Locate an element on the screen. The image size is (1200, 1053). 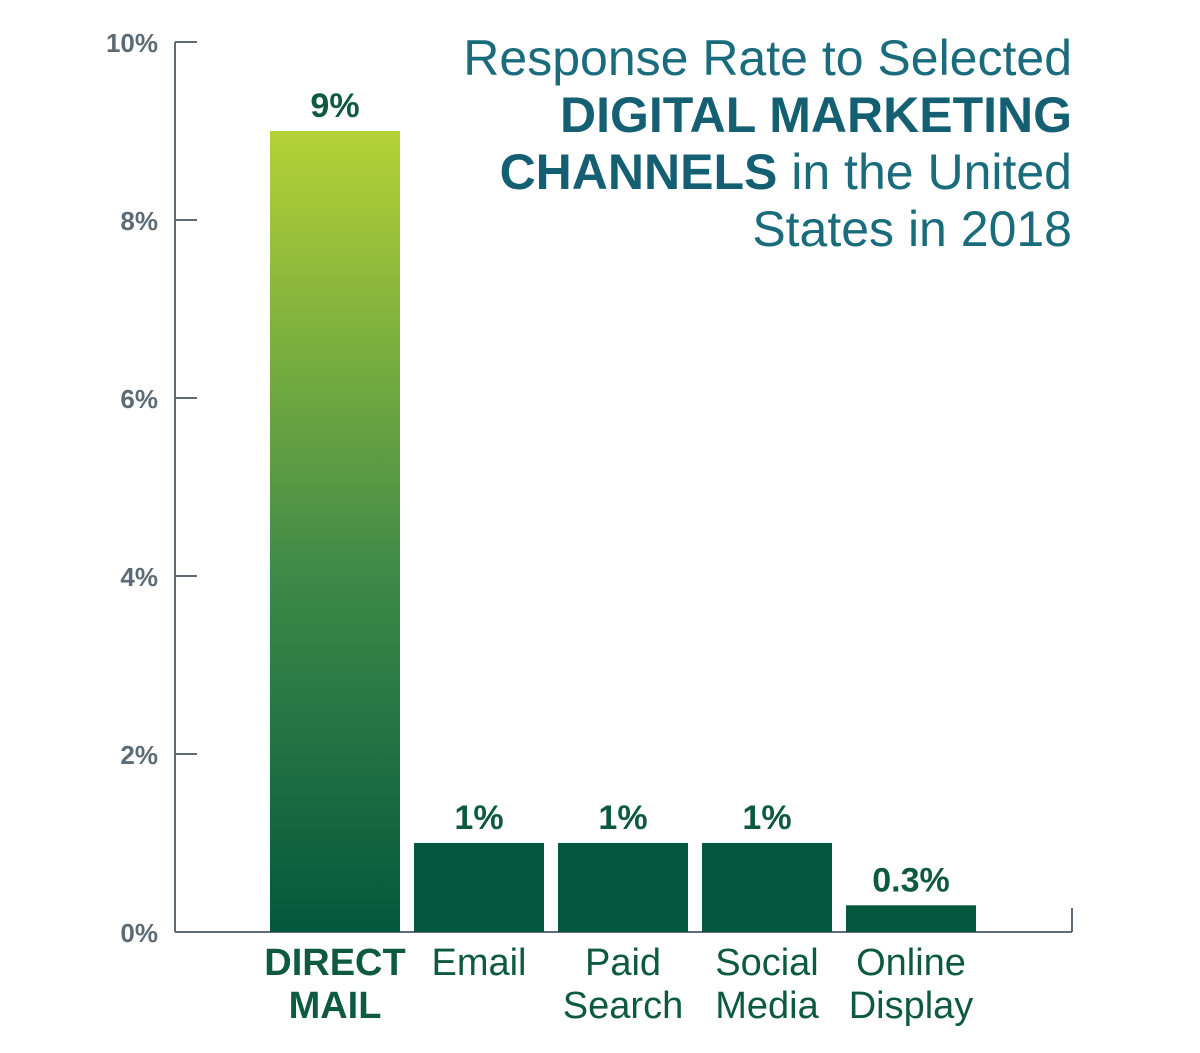
category-label: Email is located at coordinates (478, 963).